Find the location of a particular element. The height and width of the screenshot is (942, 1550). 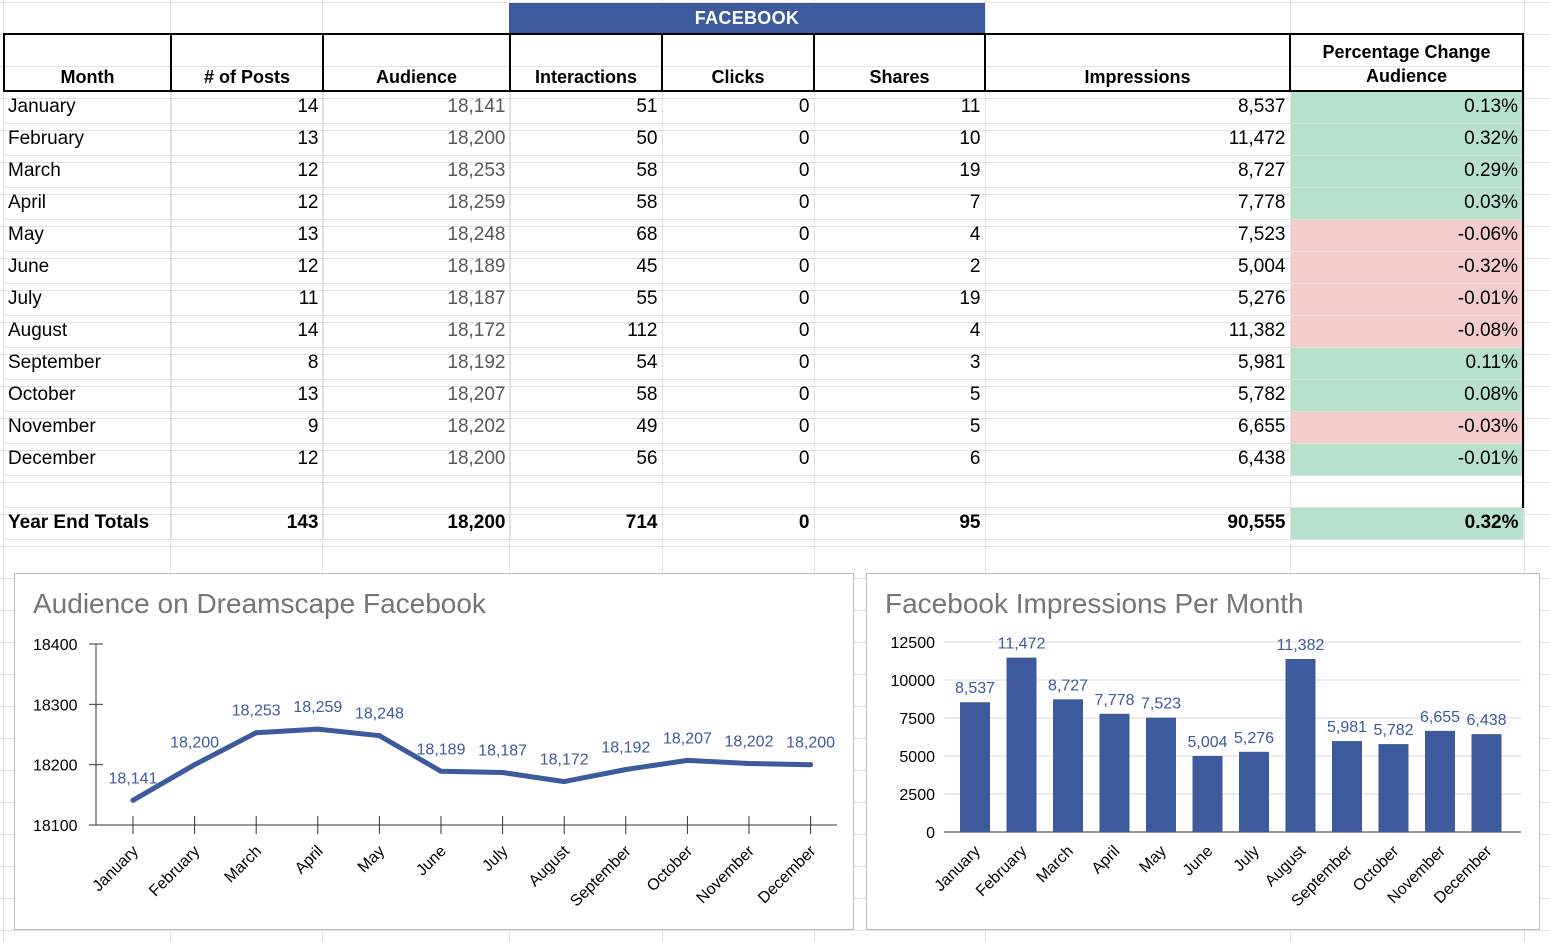

cell-interactions: 112 is located at coordinates (586, 331).